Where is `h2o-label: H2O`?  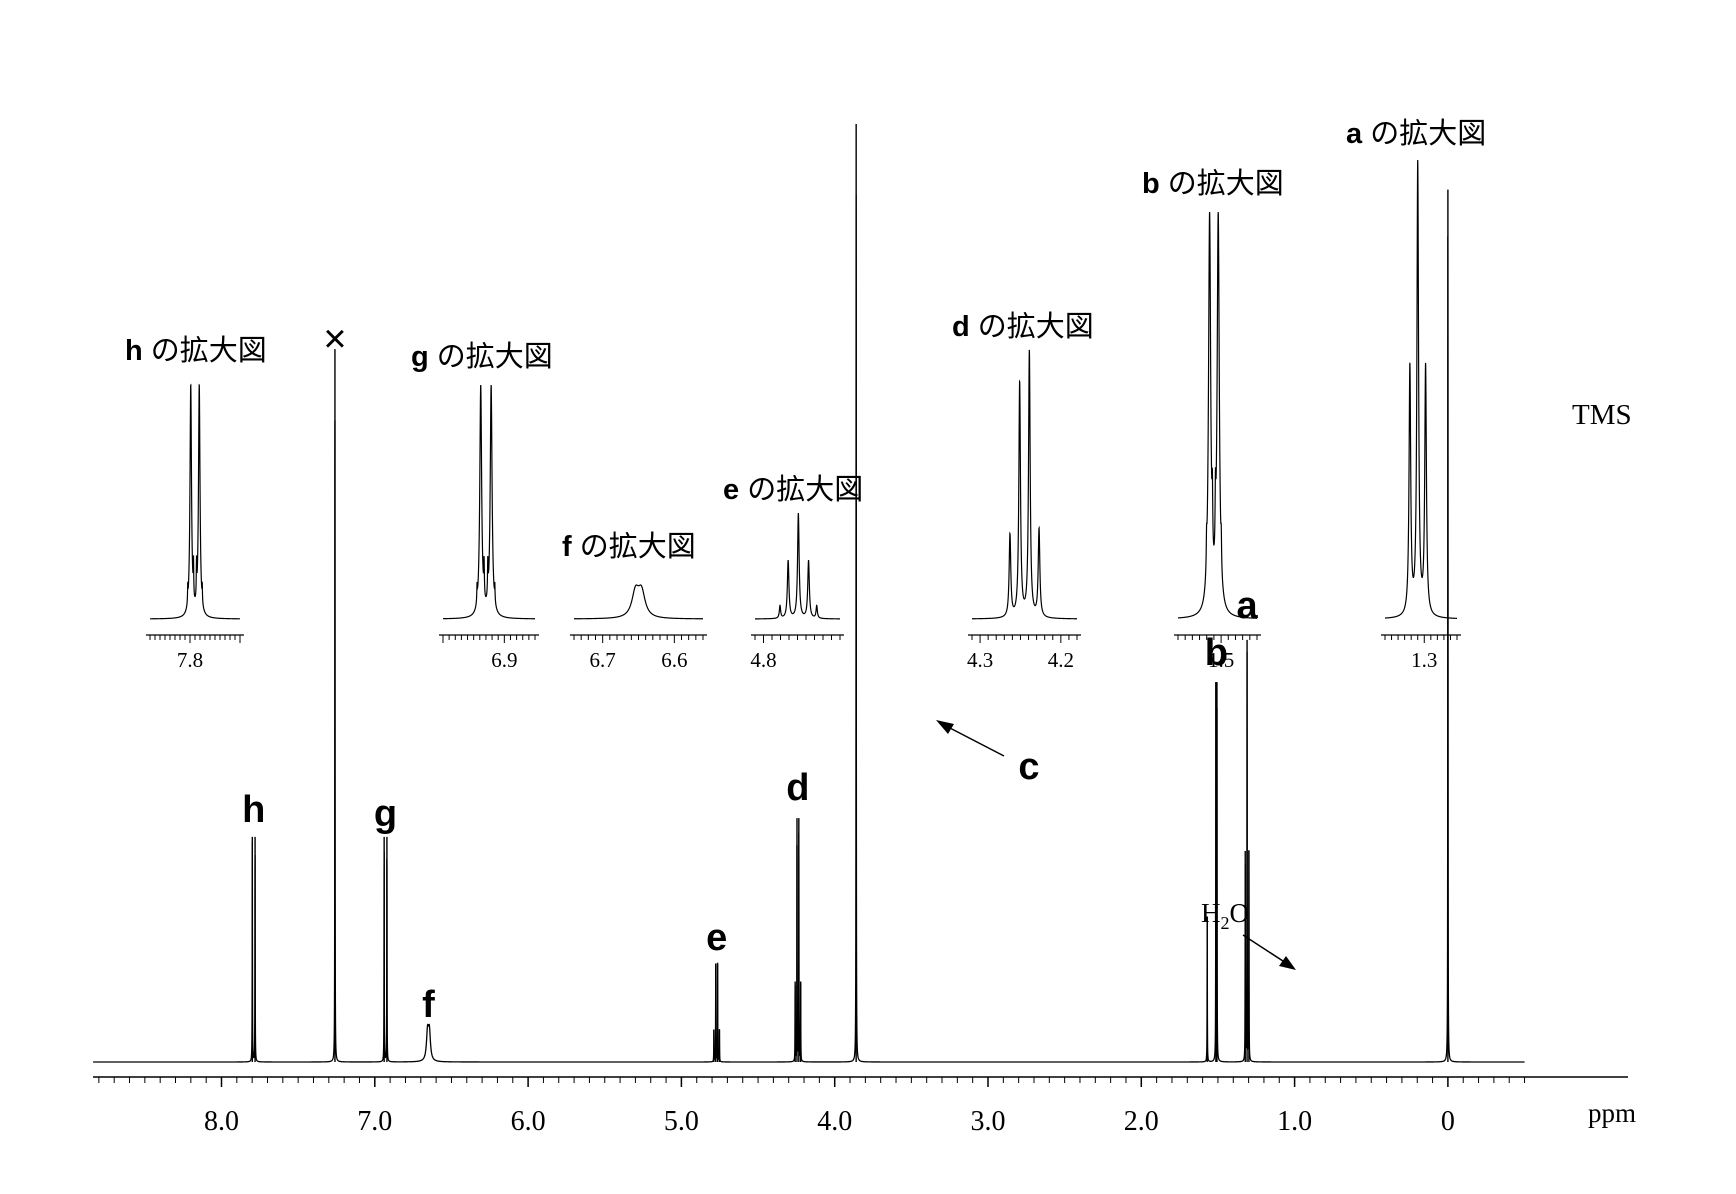
h2o-label: H2O is located at coordinates (1225, 915).